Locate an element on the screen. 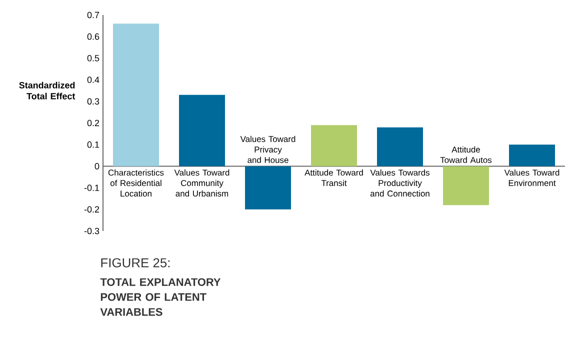 The height and width of the screenshot is (361, 587). y-tick-label: 0 is located at coordinates (97, 166).